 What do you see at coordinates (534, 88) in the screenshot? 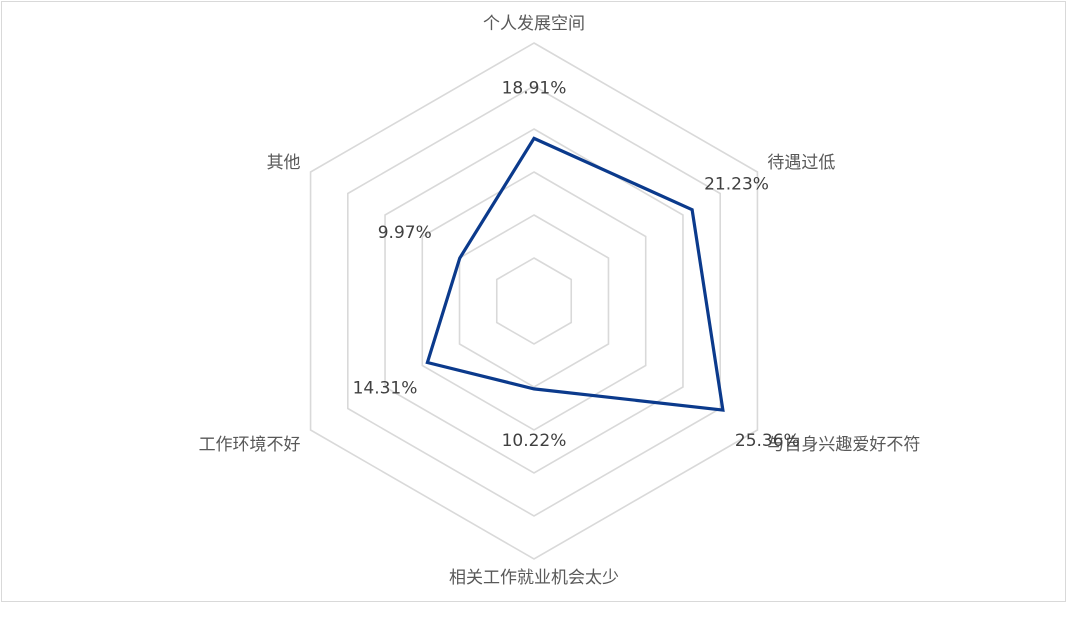
I see `data-label-1: 18.91%` at bounding box center [534, 88].